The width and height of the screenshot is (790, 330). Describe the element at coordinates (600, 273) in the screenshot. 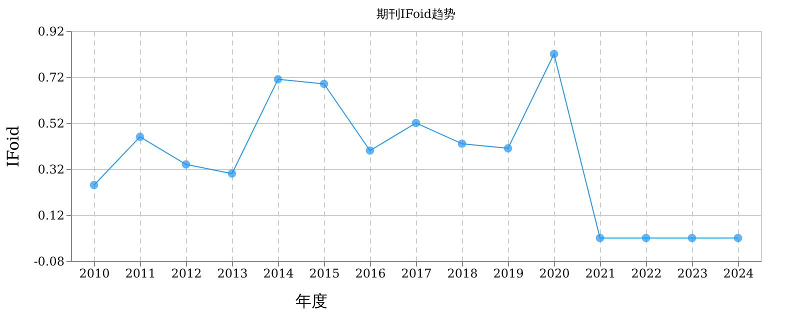

I see `x-tick-label: 2021` at that location.